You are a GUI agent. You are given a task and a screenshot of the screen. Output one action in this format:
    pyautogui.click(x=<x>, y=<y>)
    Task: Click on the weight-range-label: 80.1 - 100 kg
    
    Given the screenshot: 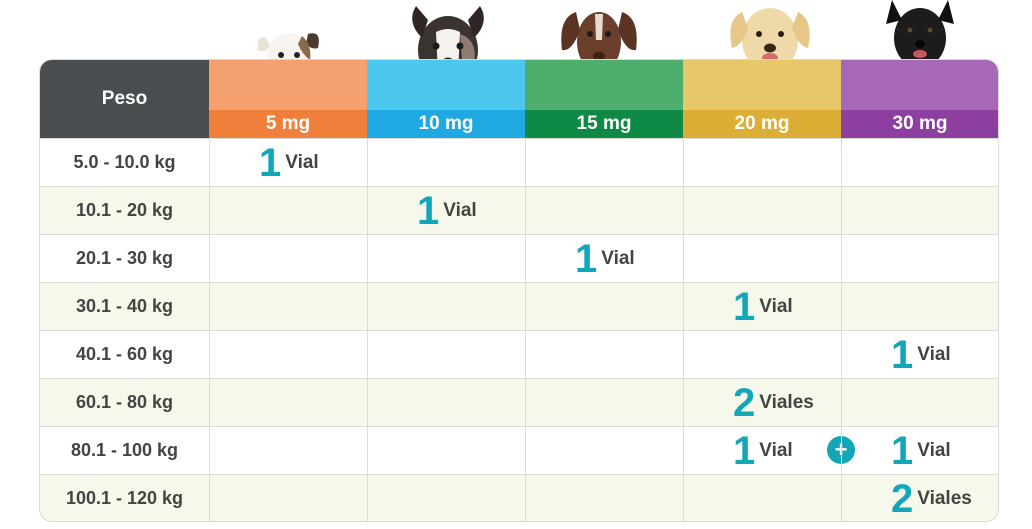 What is the action you would take?
    pyautogui.click(x=124, y=450)
    